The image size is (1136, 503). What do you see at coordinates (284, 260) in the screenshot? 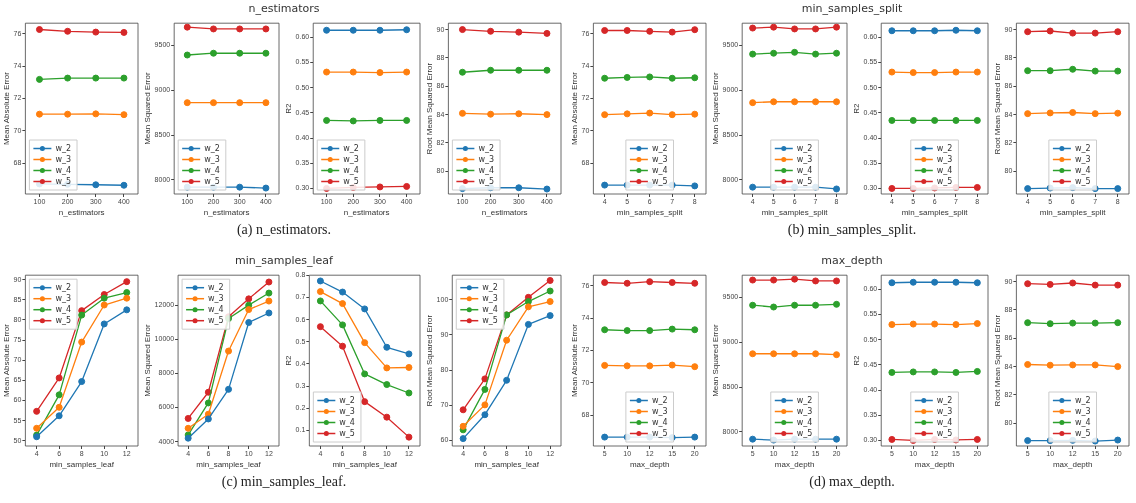
I see `text: min_samples_leaf` at bounding box center [284, 260].